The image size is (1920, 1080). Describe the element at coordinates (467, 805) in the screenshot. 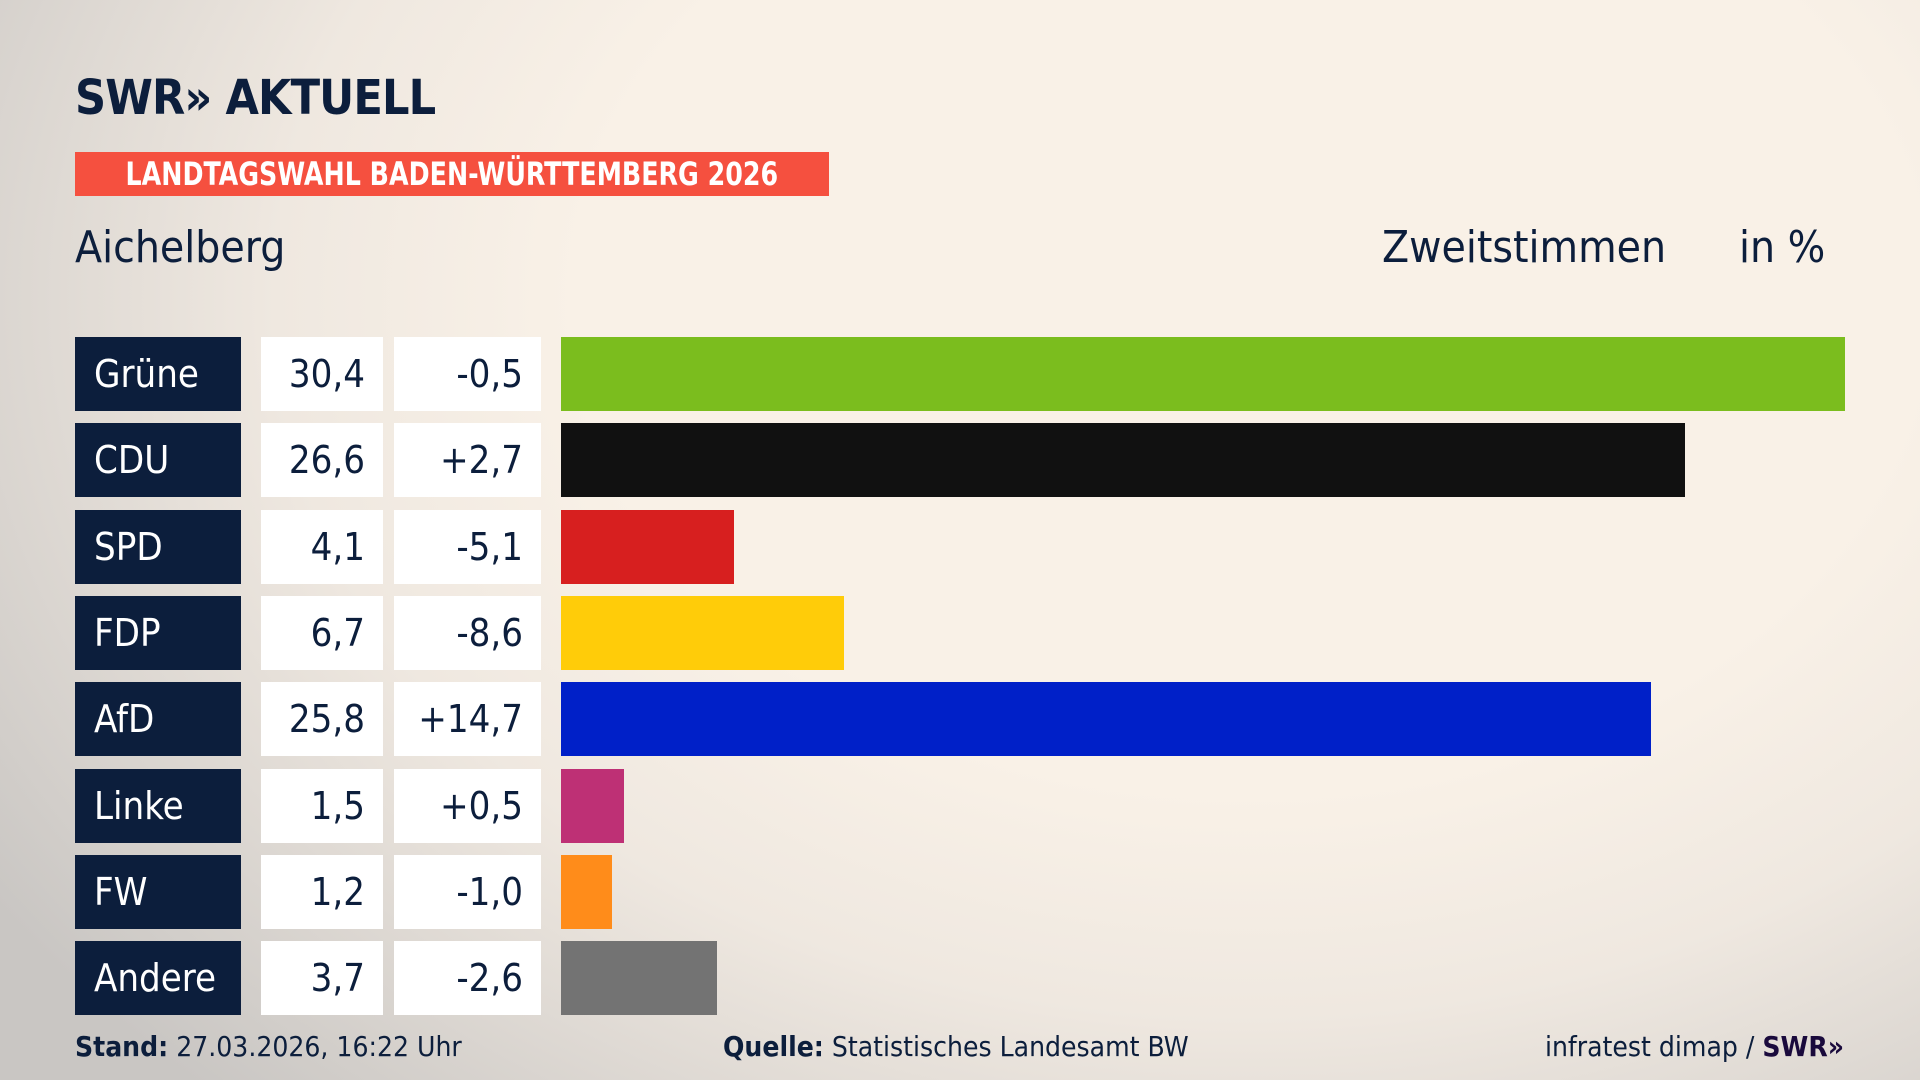

I see `change-label: +0,5` at that location.